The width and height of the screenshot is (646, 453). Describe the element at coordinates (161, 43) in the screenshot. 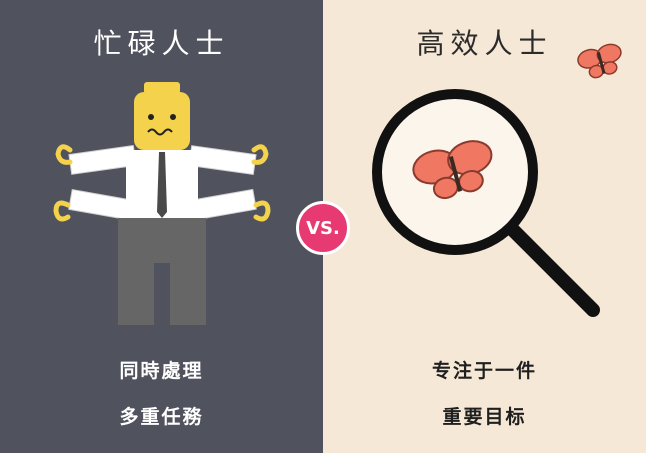

I see `left-title: 忙碌人士` at that location.